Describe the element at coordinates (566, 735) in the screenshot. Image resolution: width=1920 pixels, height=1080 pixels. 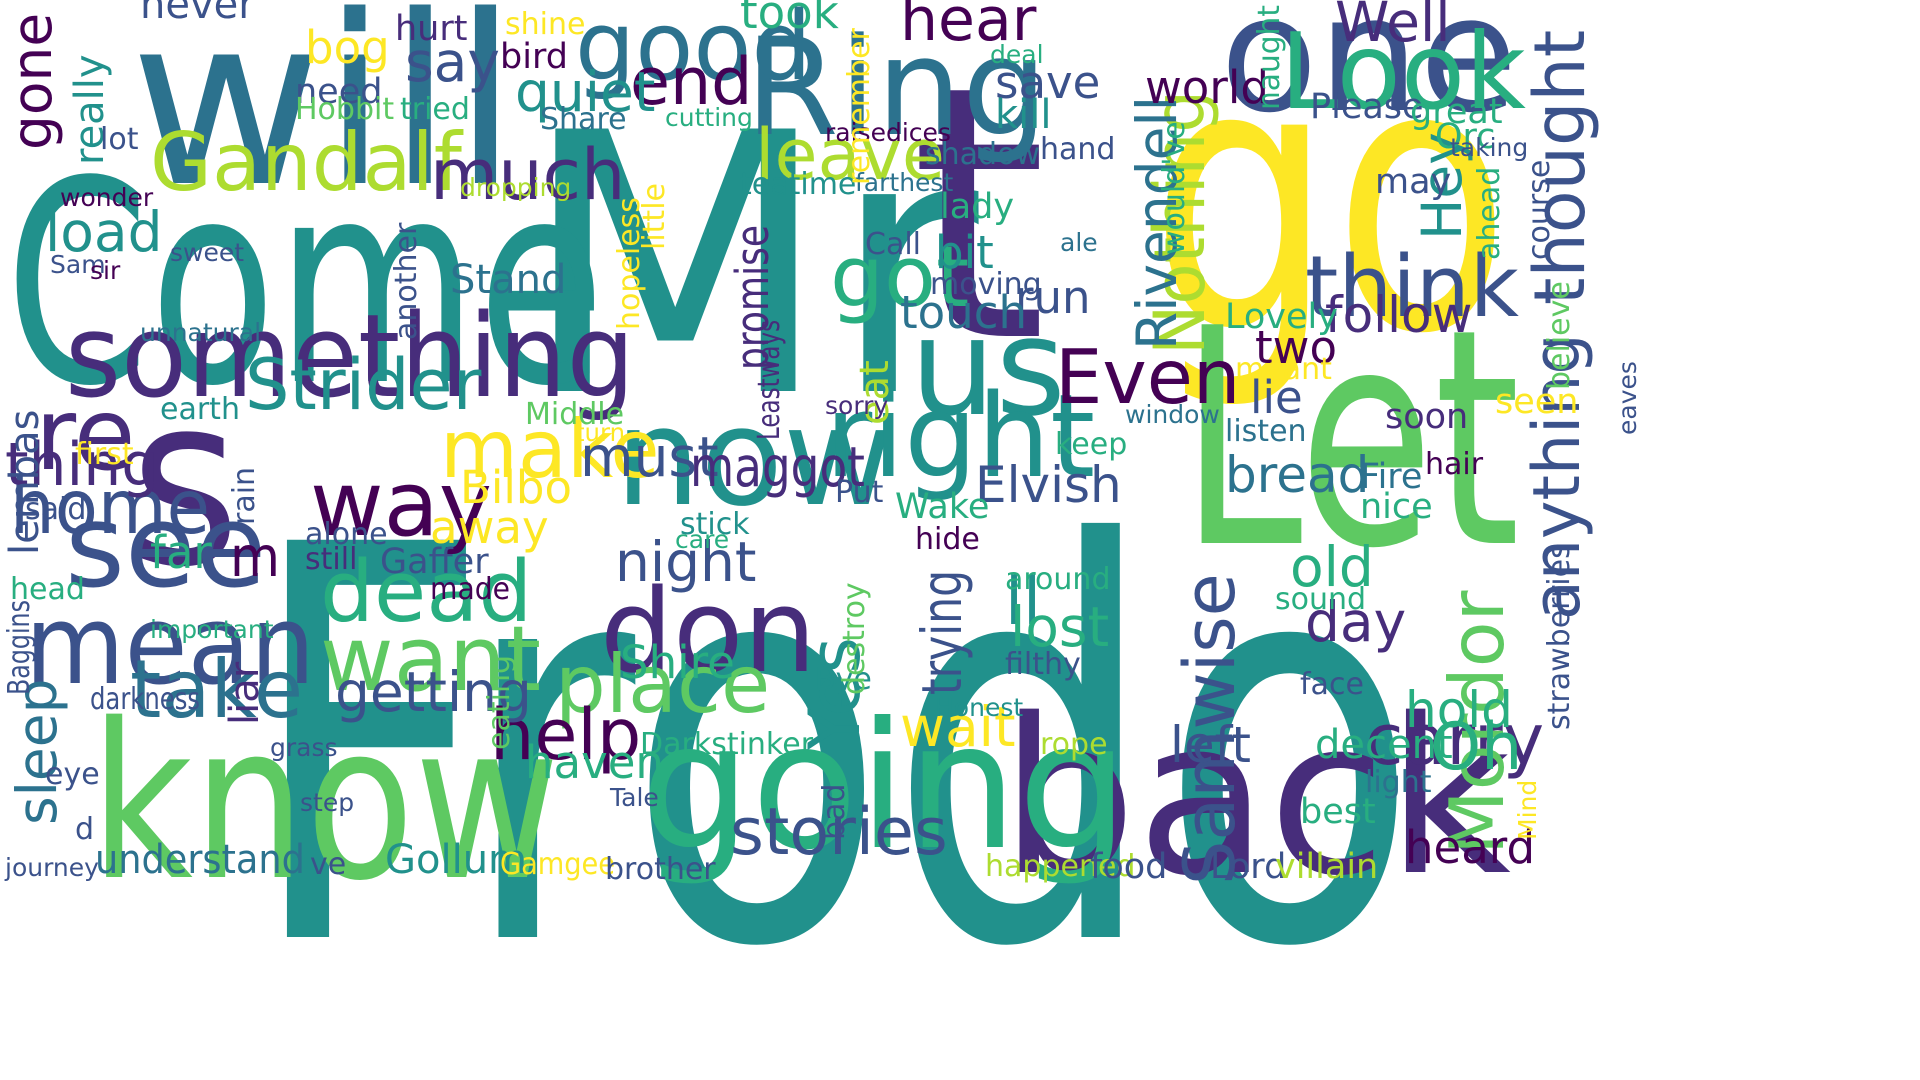
I see `cloud-word-help: help` at that location.